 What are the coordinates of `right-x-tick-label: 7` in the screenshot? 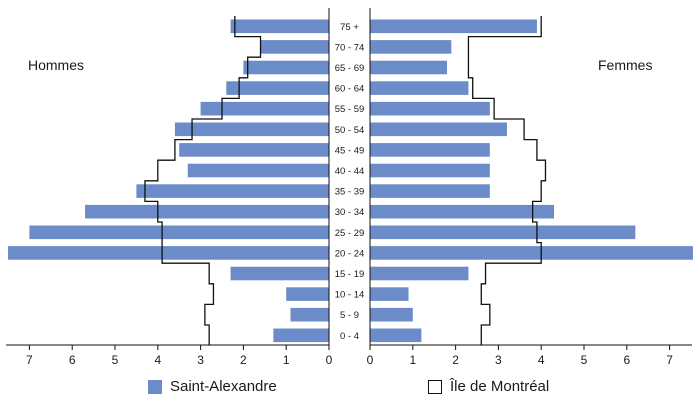 It's located at (669, 360).